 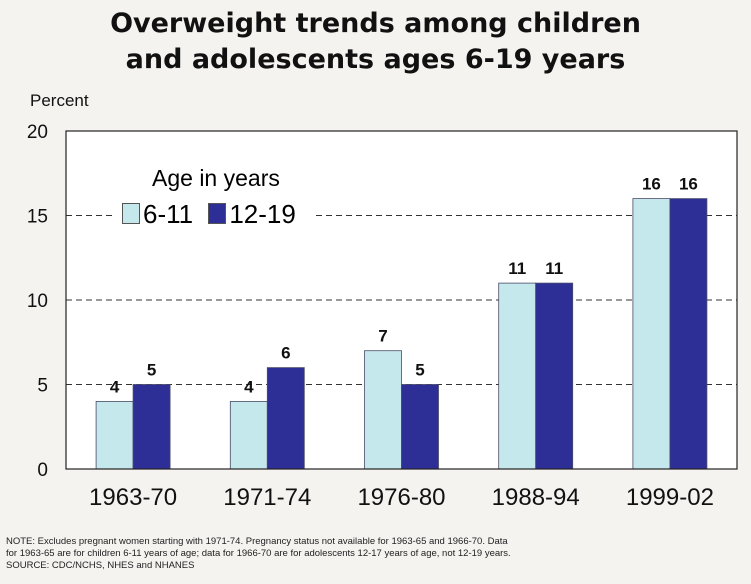 I want to click on data-label-1988-94-12-19: 11, so click(x=554, y=268).